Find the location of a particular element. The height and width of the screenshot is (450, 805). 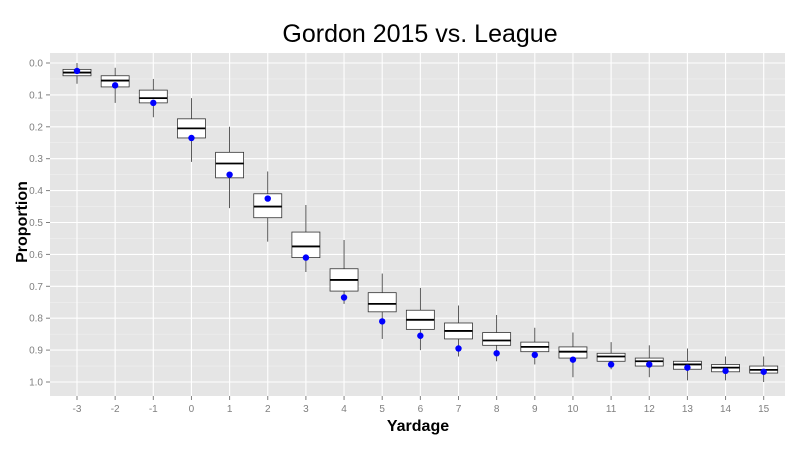

x-axis-label: Yardage is located at coordinates (418, 426).